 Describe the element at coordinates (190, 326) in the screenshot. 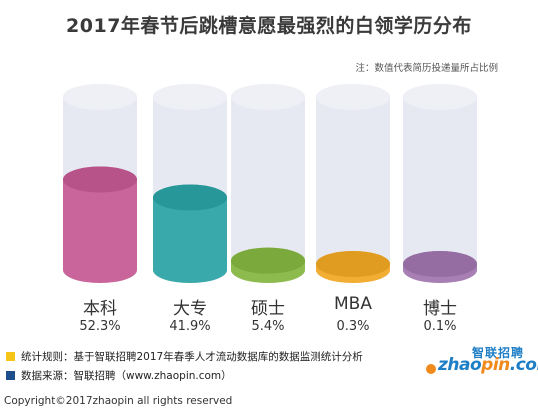

I see `value-label-1: 41.9%` at that location.